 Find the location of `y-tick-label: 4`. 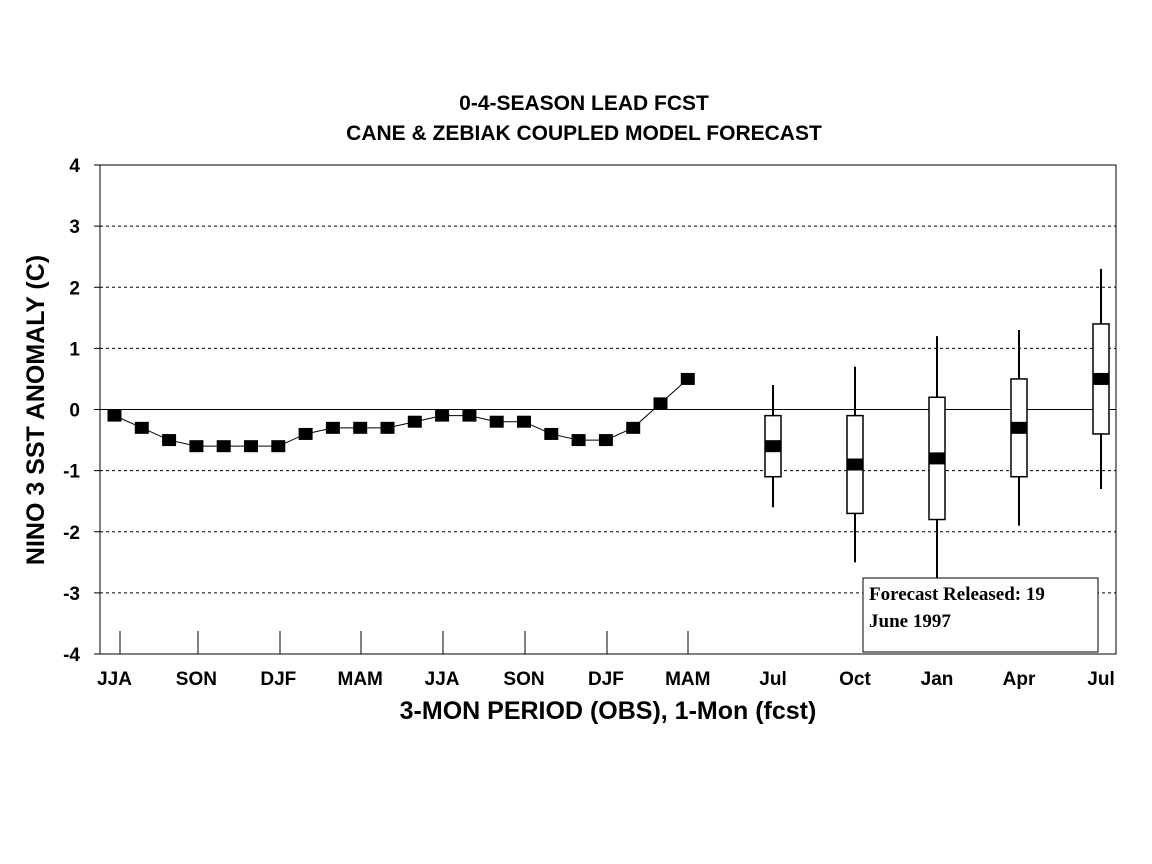

y-tick-label: 4 is located at coordinates (74, 166).